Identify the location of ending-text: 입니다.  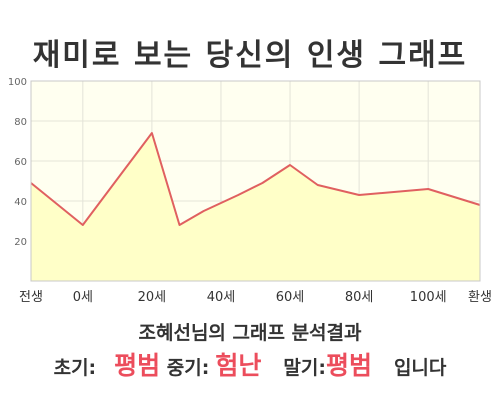
(420, 368).